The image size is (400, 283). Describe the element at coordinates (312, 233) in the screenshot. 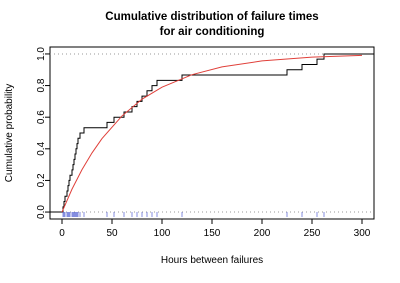

I see `x-tick-label: 250` at that location.